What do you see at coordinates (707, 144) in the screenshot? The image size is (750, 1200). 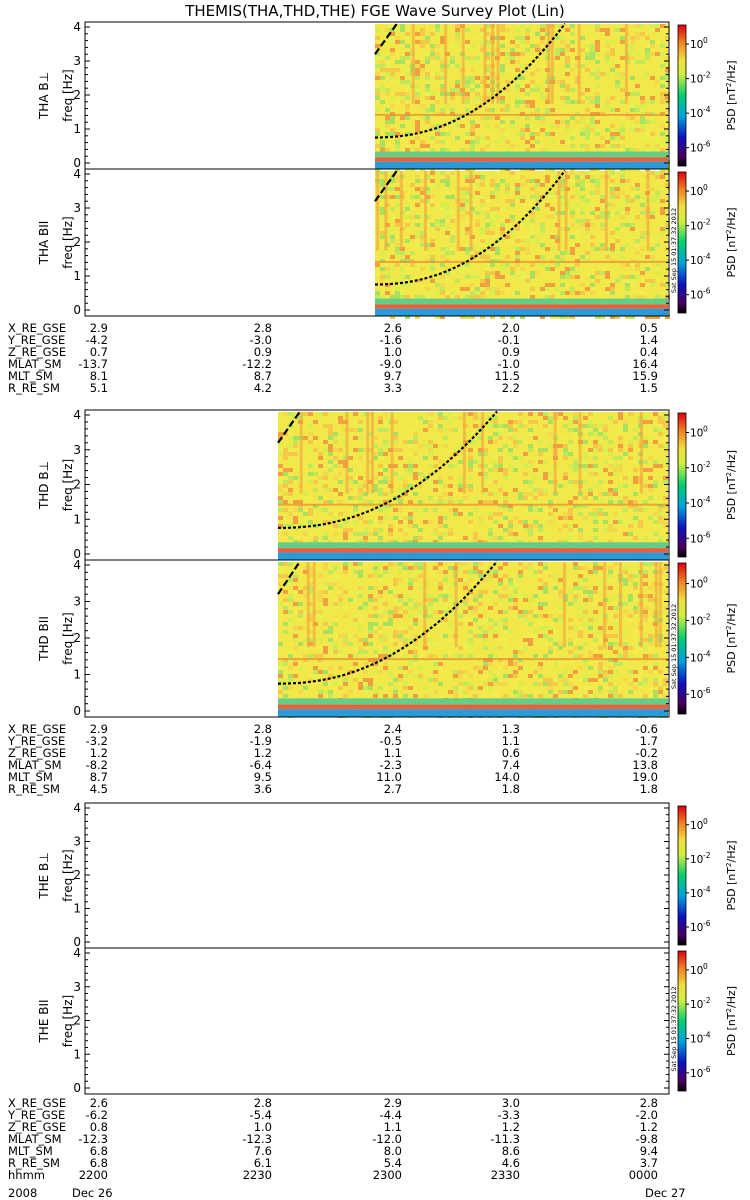 I see `cbar-tick-exp: -6` at bounding box center [707, 144].